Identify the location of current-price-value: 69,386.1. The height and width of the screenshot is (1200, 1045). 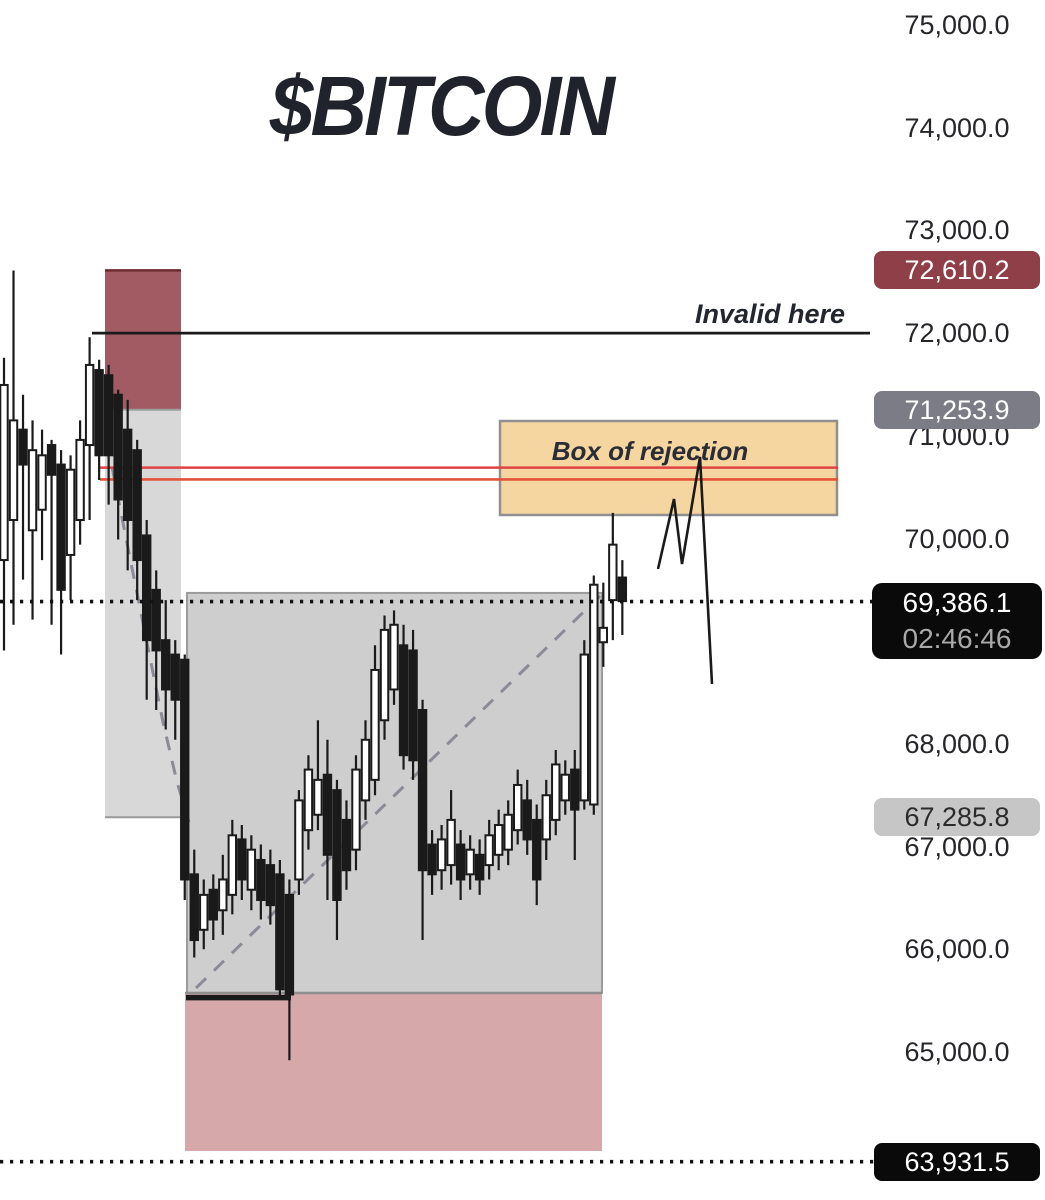
(957, 602).